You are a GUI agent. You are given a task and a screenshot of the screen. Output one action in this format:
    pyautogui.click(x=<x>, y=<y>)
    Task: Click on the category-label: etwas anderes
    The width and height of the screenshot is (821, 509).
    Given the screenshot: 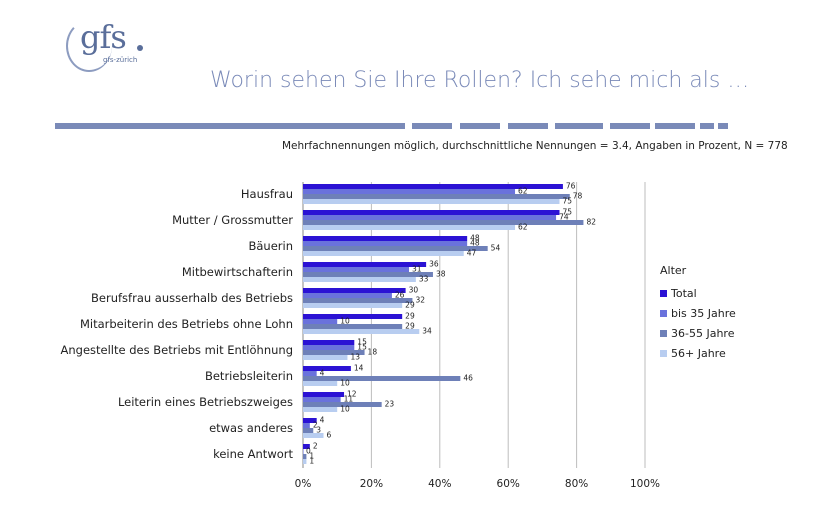 What is the action you would take?
    pyautogui.click(x=251, y=428)
    